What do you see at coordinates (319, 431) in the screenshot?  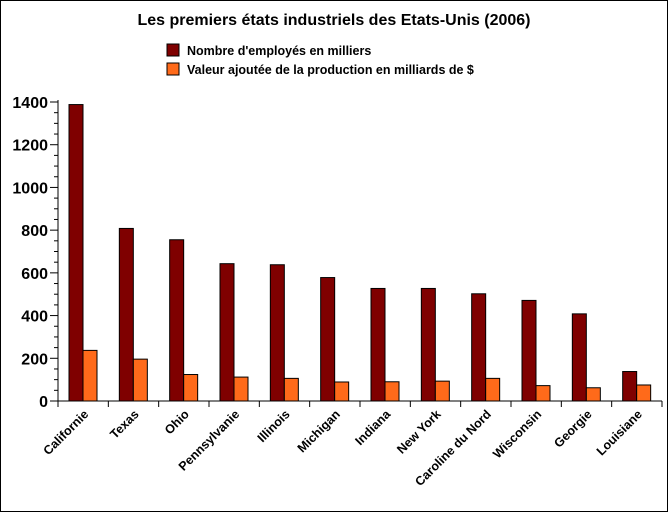 I see `x-tick-label: Michigan` at bounding box center [319, 431].